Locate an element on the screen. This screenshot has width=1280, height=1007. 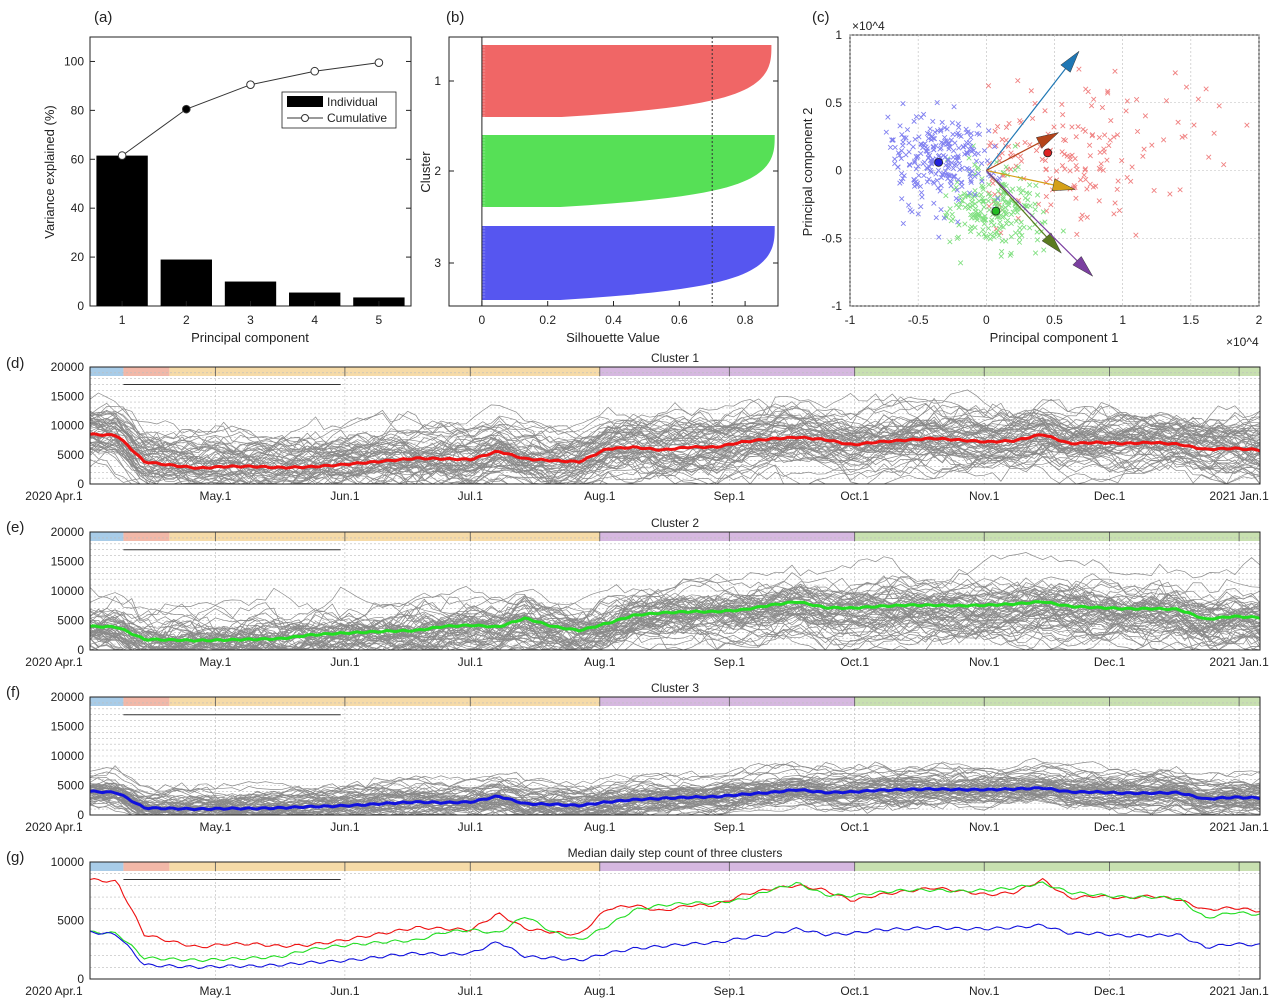
ts-axes-frame is located at coordinates (675, 425).